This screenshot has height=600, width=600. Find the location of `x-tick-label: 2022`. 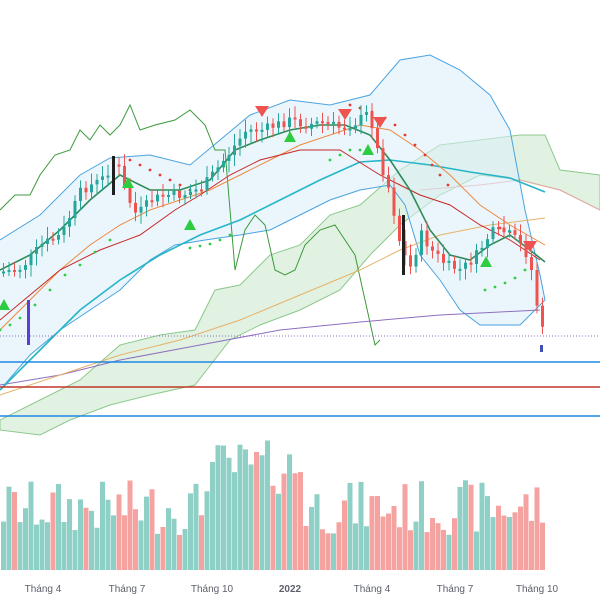

x-tick-label: 2022 is located at coordinates (290, 589).